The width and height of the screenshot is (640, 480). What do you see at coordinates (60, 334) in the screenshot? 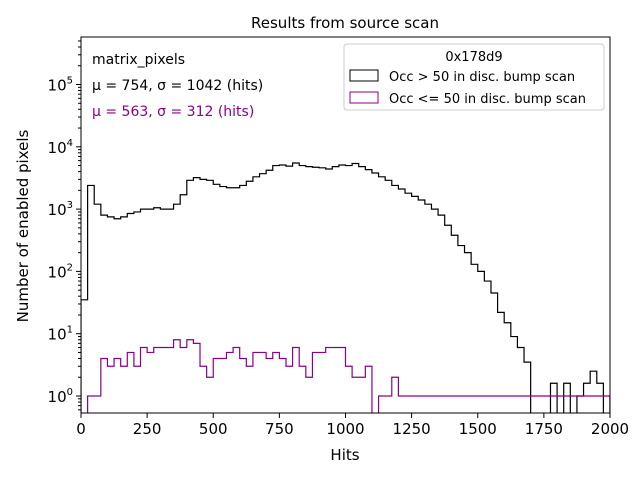
I see `y-tick-label: 10¹` at bounding box center [60, 334].